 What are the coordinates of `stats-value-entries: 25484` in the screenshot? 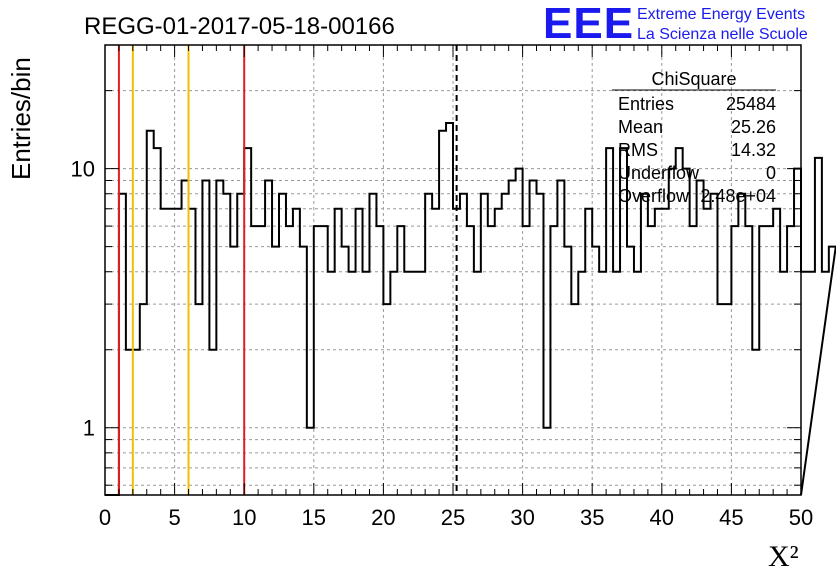 It's located at (751, 104).